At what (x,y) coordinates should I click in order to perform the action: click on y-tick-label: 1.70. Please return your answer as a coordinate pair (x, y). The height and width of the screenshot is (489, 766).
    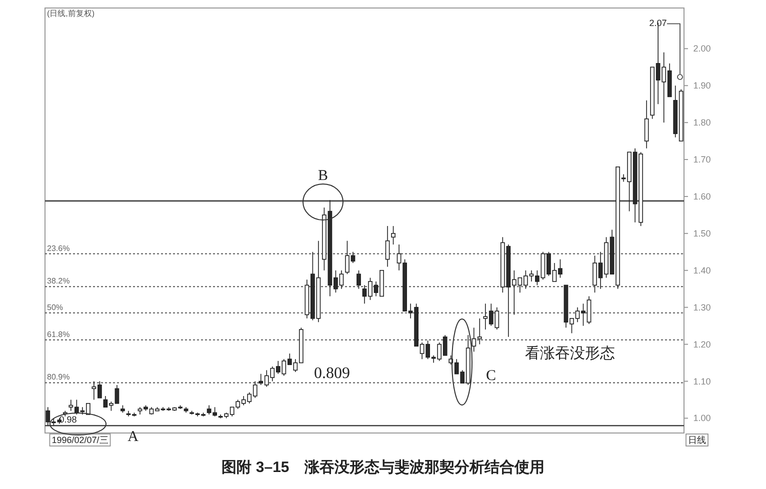
    Looking at the image, I should click on (702, 159).